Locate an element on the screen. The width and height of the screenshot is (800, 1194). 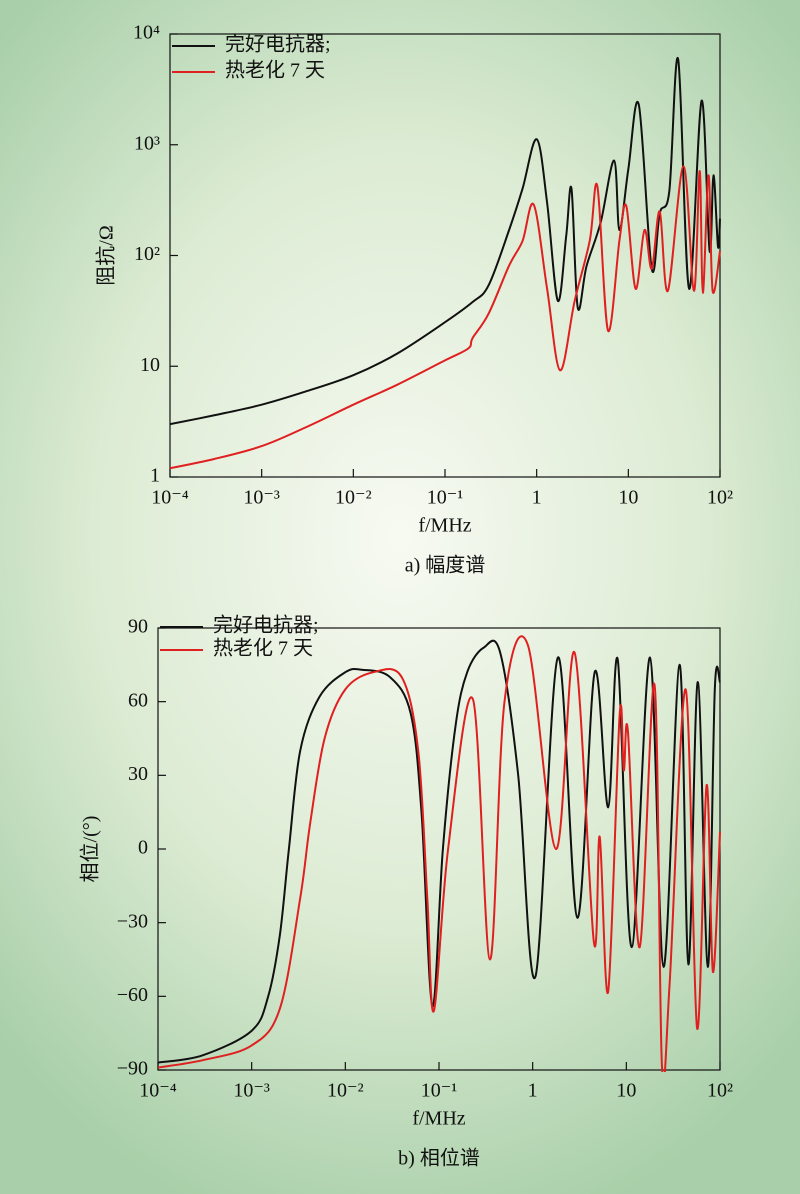
chart-caption: b) 相位谱 is located at coordinates (439, 1158).